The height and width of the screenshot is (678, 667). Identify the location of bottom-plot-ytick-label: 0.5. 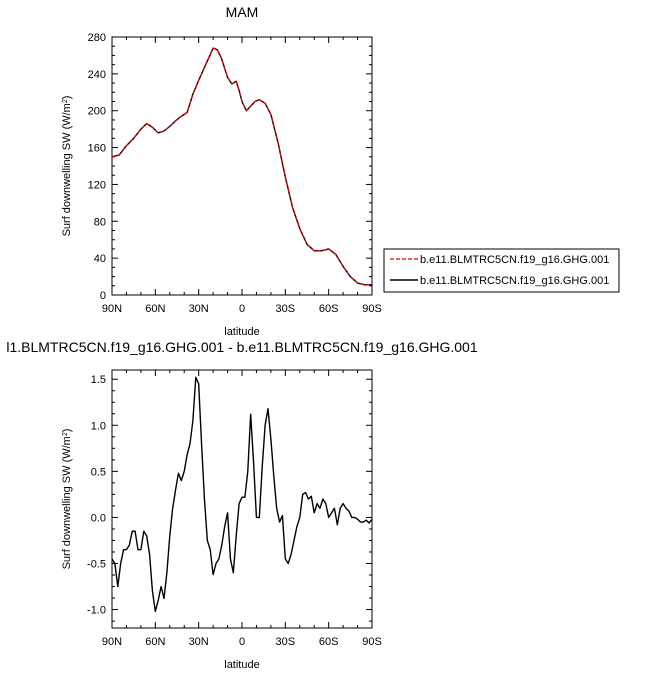
(98, 472).